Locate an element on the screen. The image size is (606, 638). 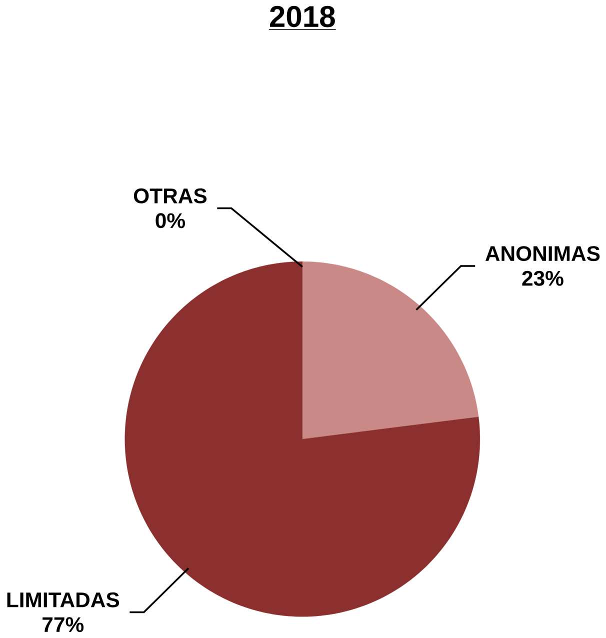
text: 0% is located at coordinates (170, 220).